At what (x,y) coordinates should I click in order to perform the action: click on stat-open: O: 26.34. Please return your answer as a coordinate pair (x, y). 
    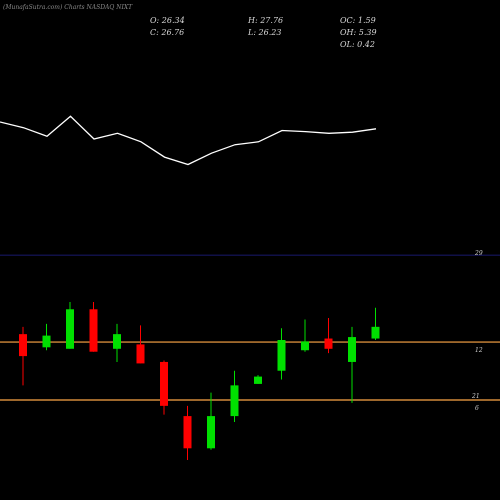
    Looking at the image, I should click on (167, 20).